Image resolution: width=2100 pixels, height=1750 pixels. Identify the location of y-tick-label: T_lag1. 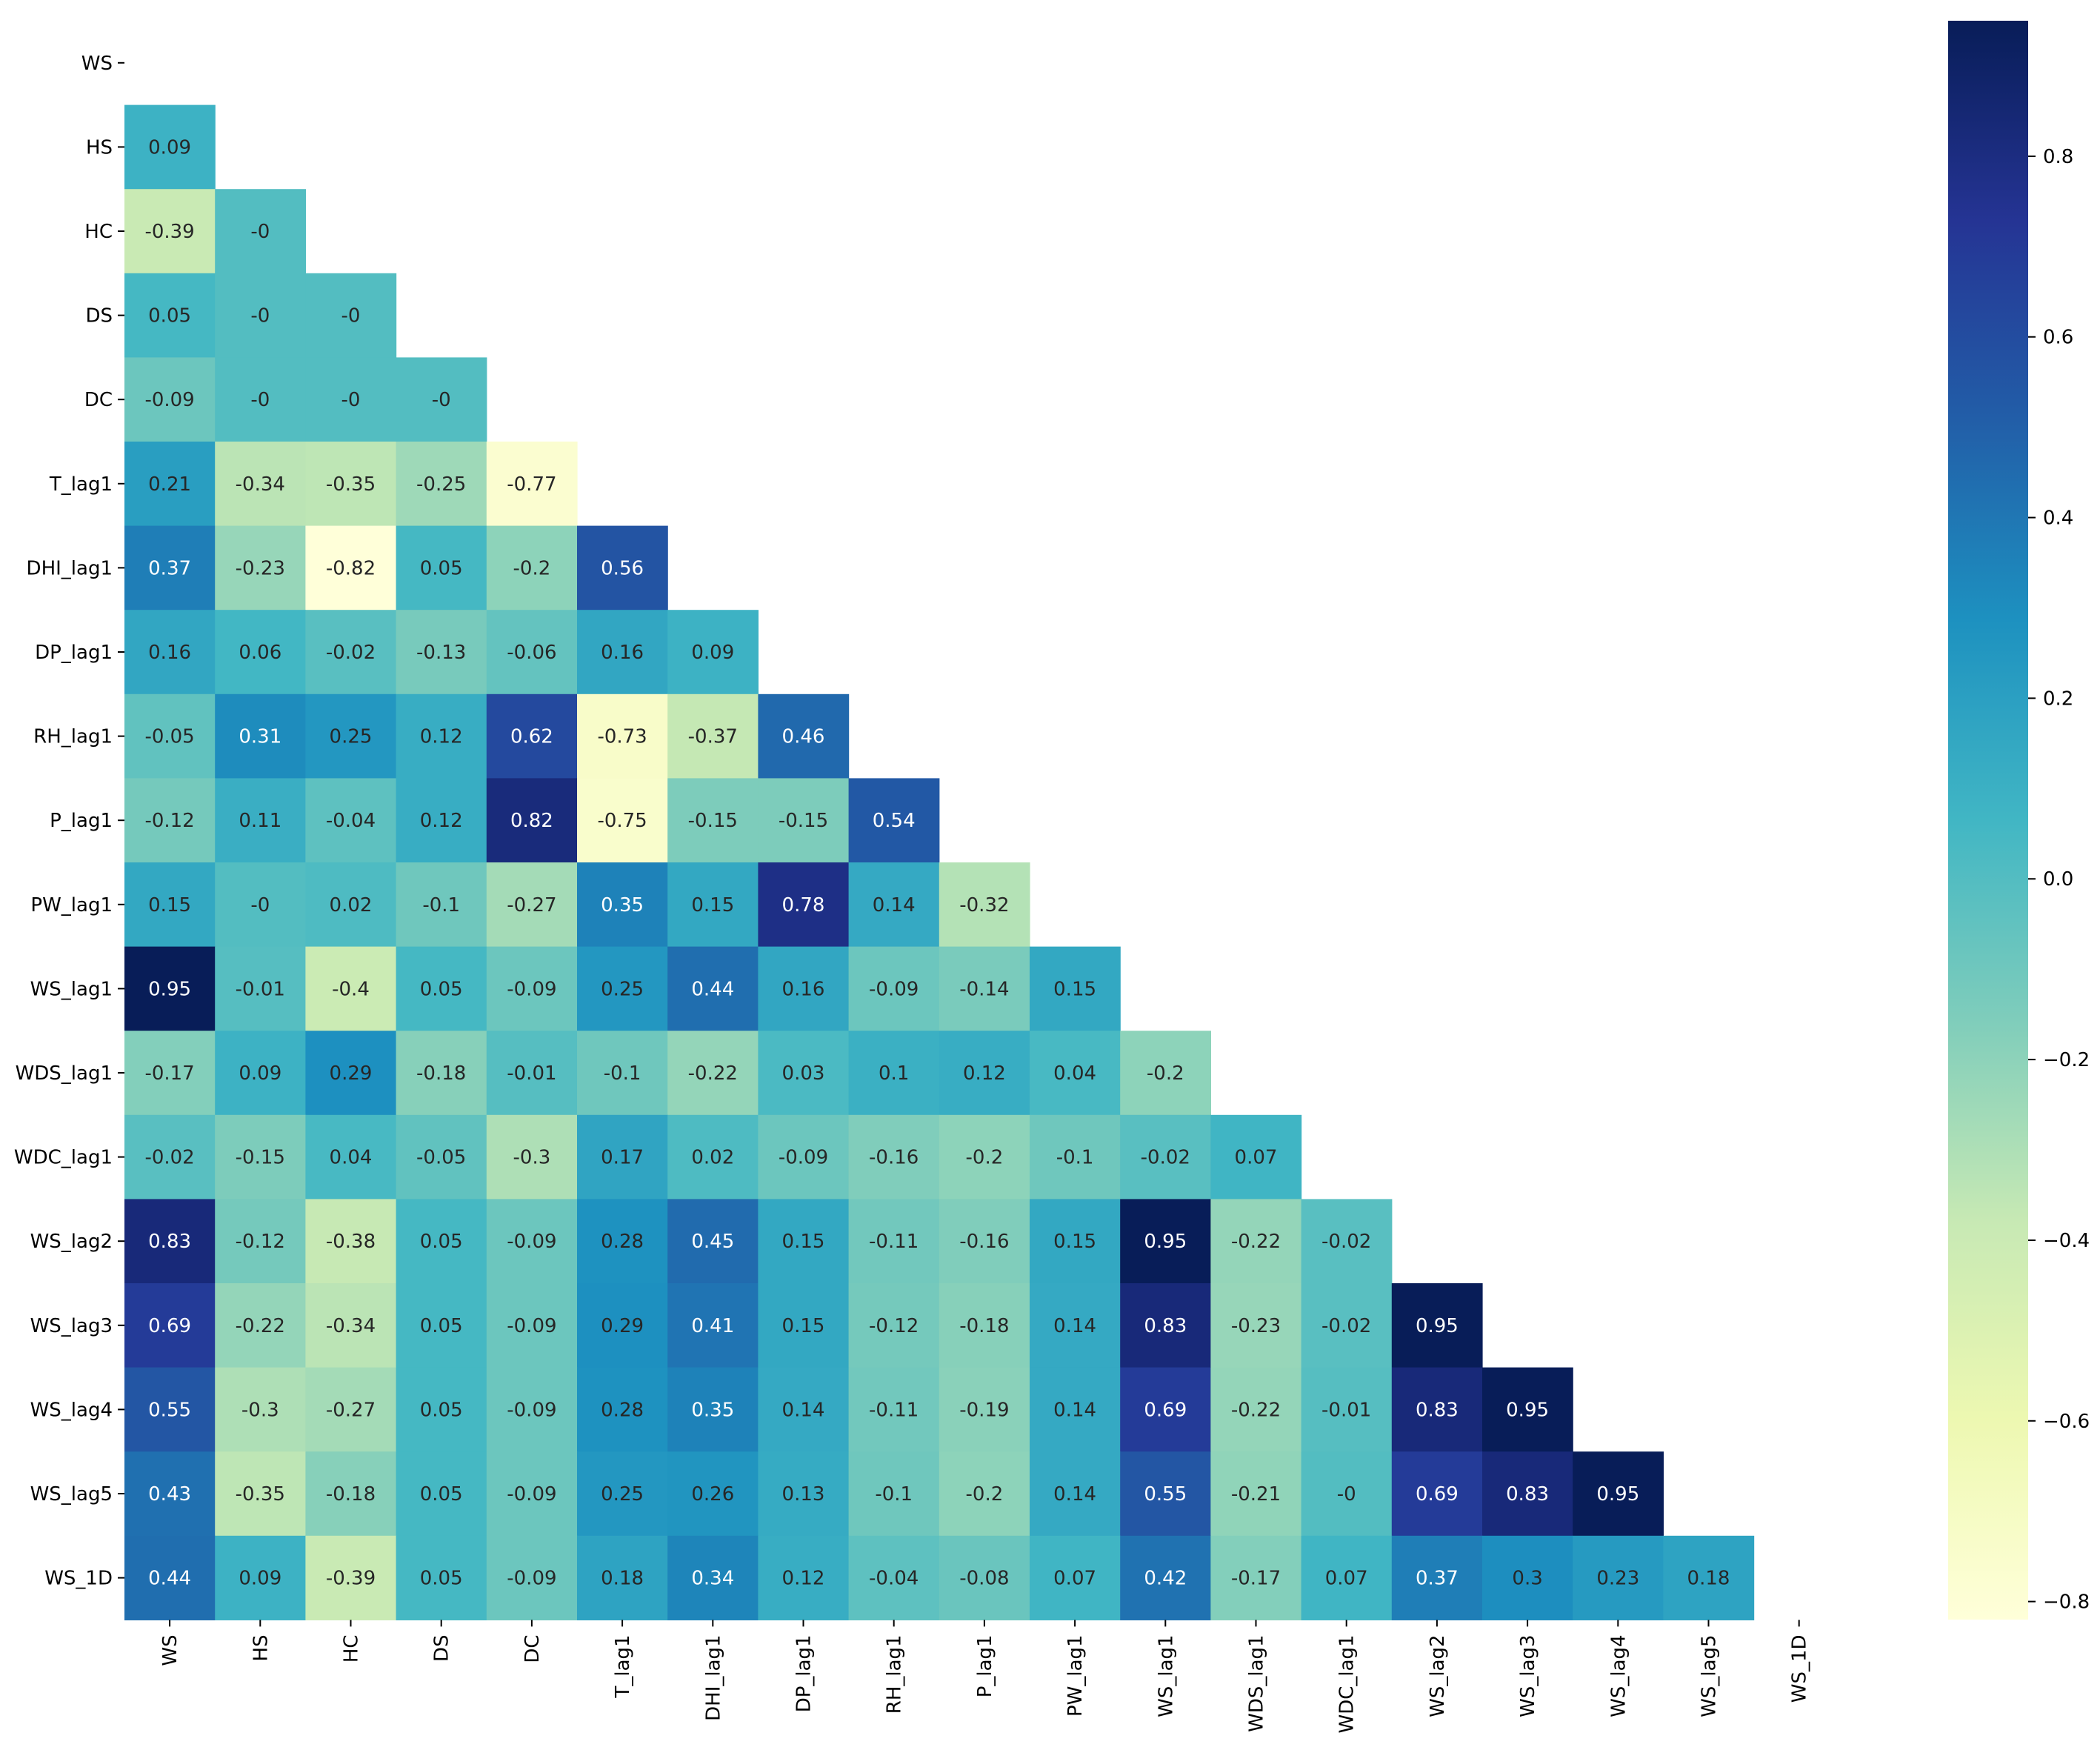
(81, 484).